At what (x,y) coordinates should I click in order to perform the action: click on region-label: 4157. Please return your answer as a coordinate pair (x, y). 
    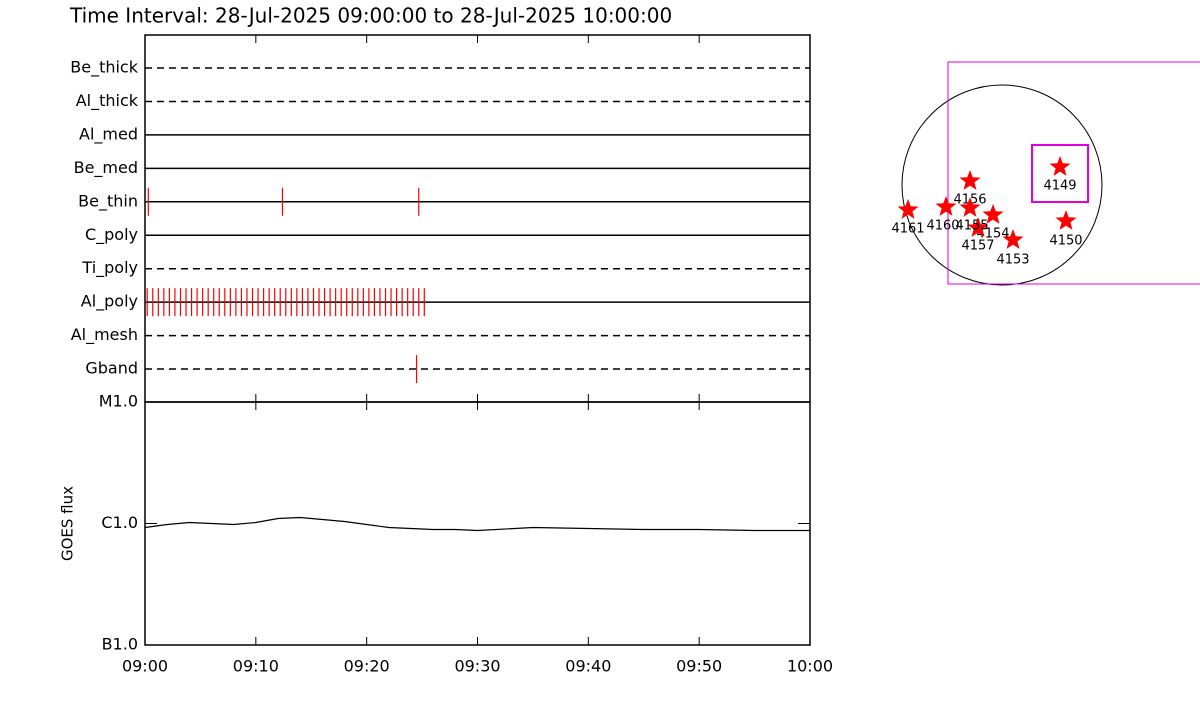
    Looking at the image, I should click on (977, 246).